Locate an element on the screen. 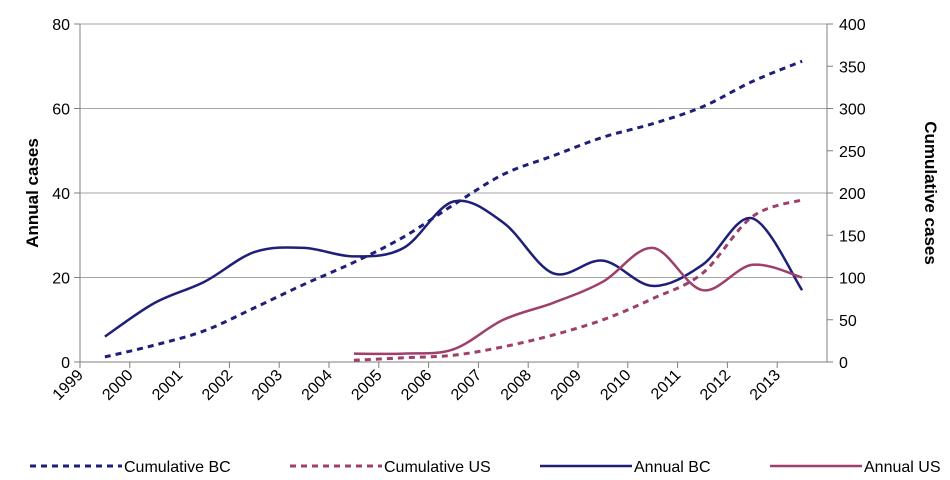 The height and width of the screenshot is (480, 950). y-left-tick-label: 60 is located at coordinates (61, 110).